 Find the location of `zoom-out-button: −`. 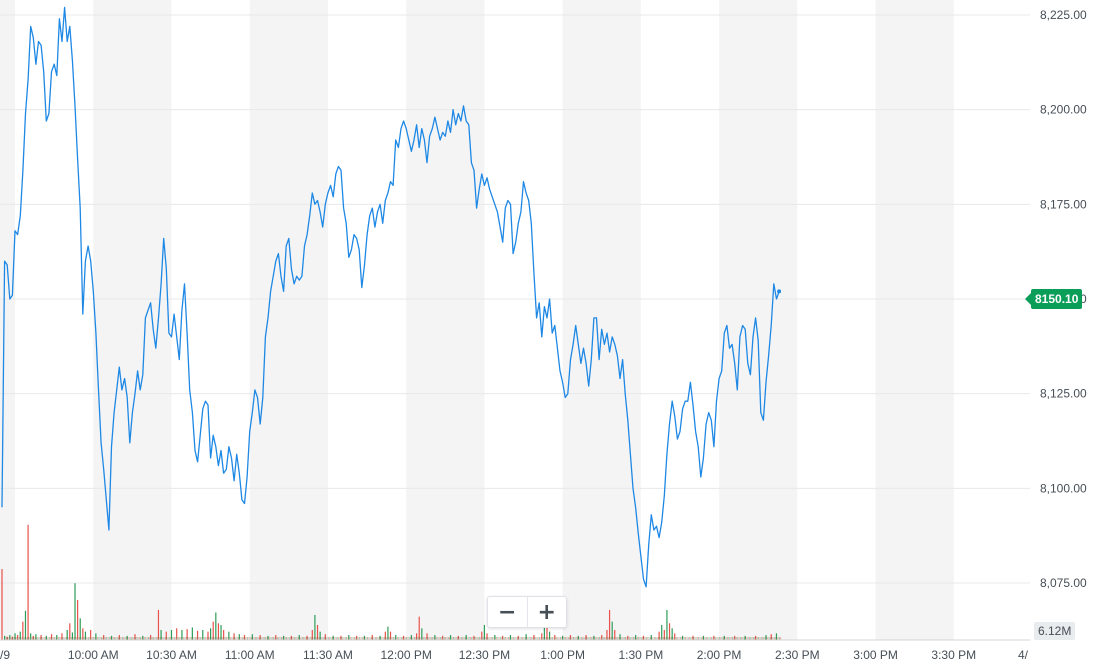

zoom-out-button: − is located at coordinates (507, 612).